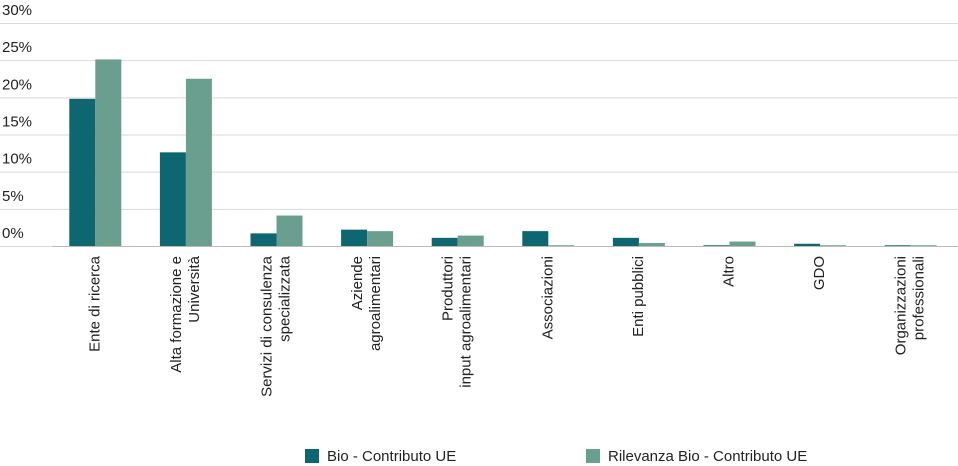 The width and height of the screenshot is (958, 466). I want to click on x-tick-label: Organizzazioniprofessionali, so click(910, 305).